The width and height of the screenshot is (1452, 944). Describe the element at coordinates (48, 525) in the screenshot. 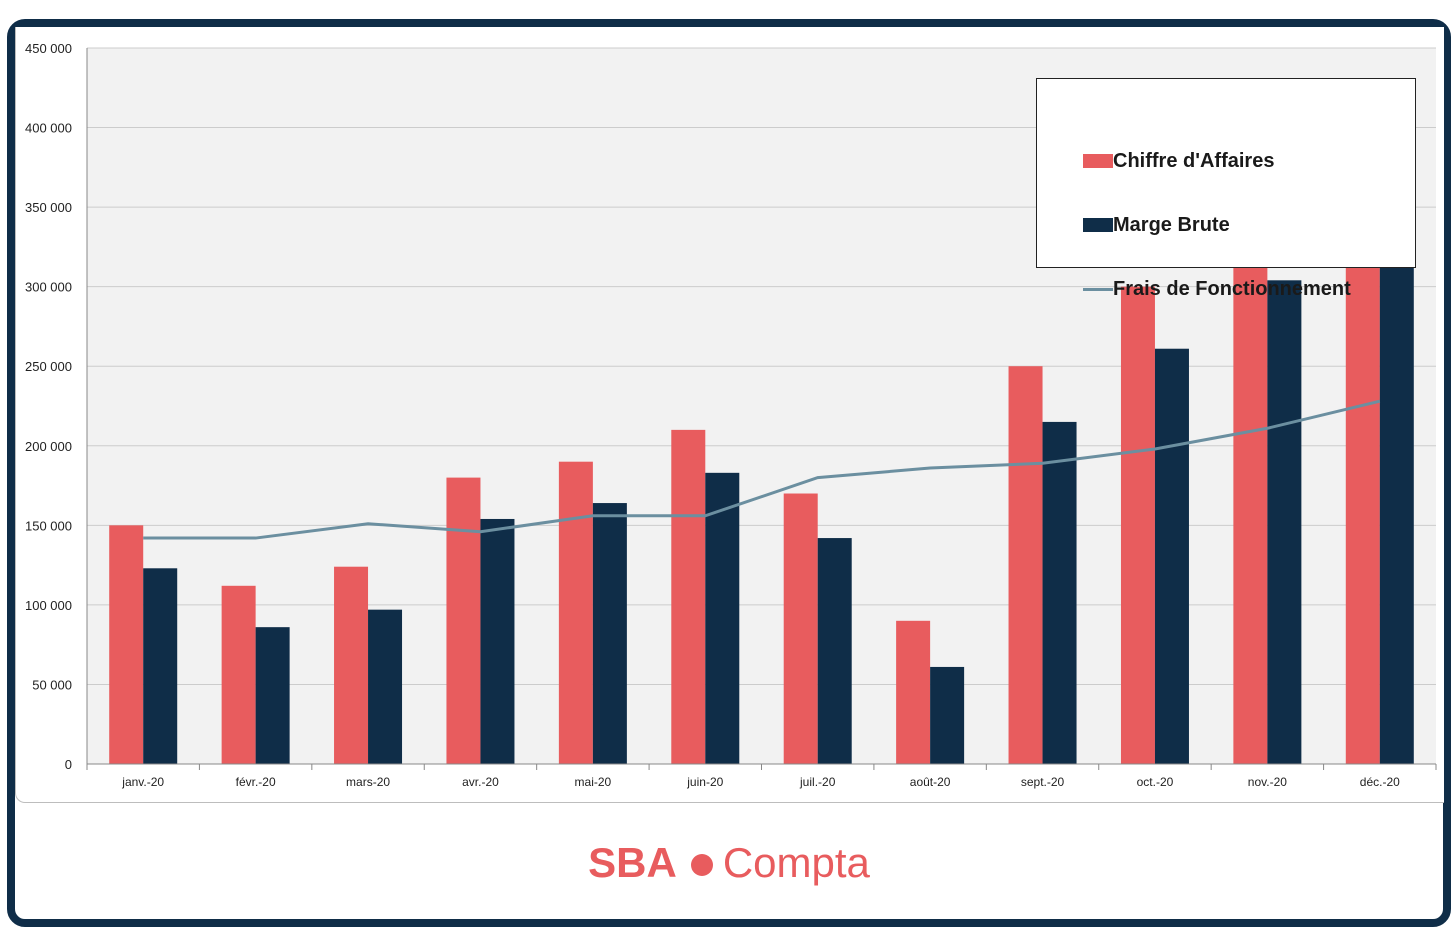

I see `y-tick-label: 150 000` at that location.